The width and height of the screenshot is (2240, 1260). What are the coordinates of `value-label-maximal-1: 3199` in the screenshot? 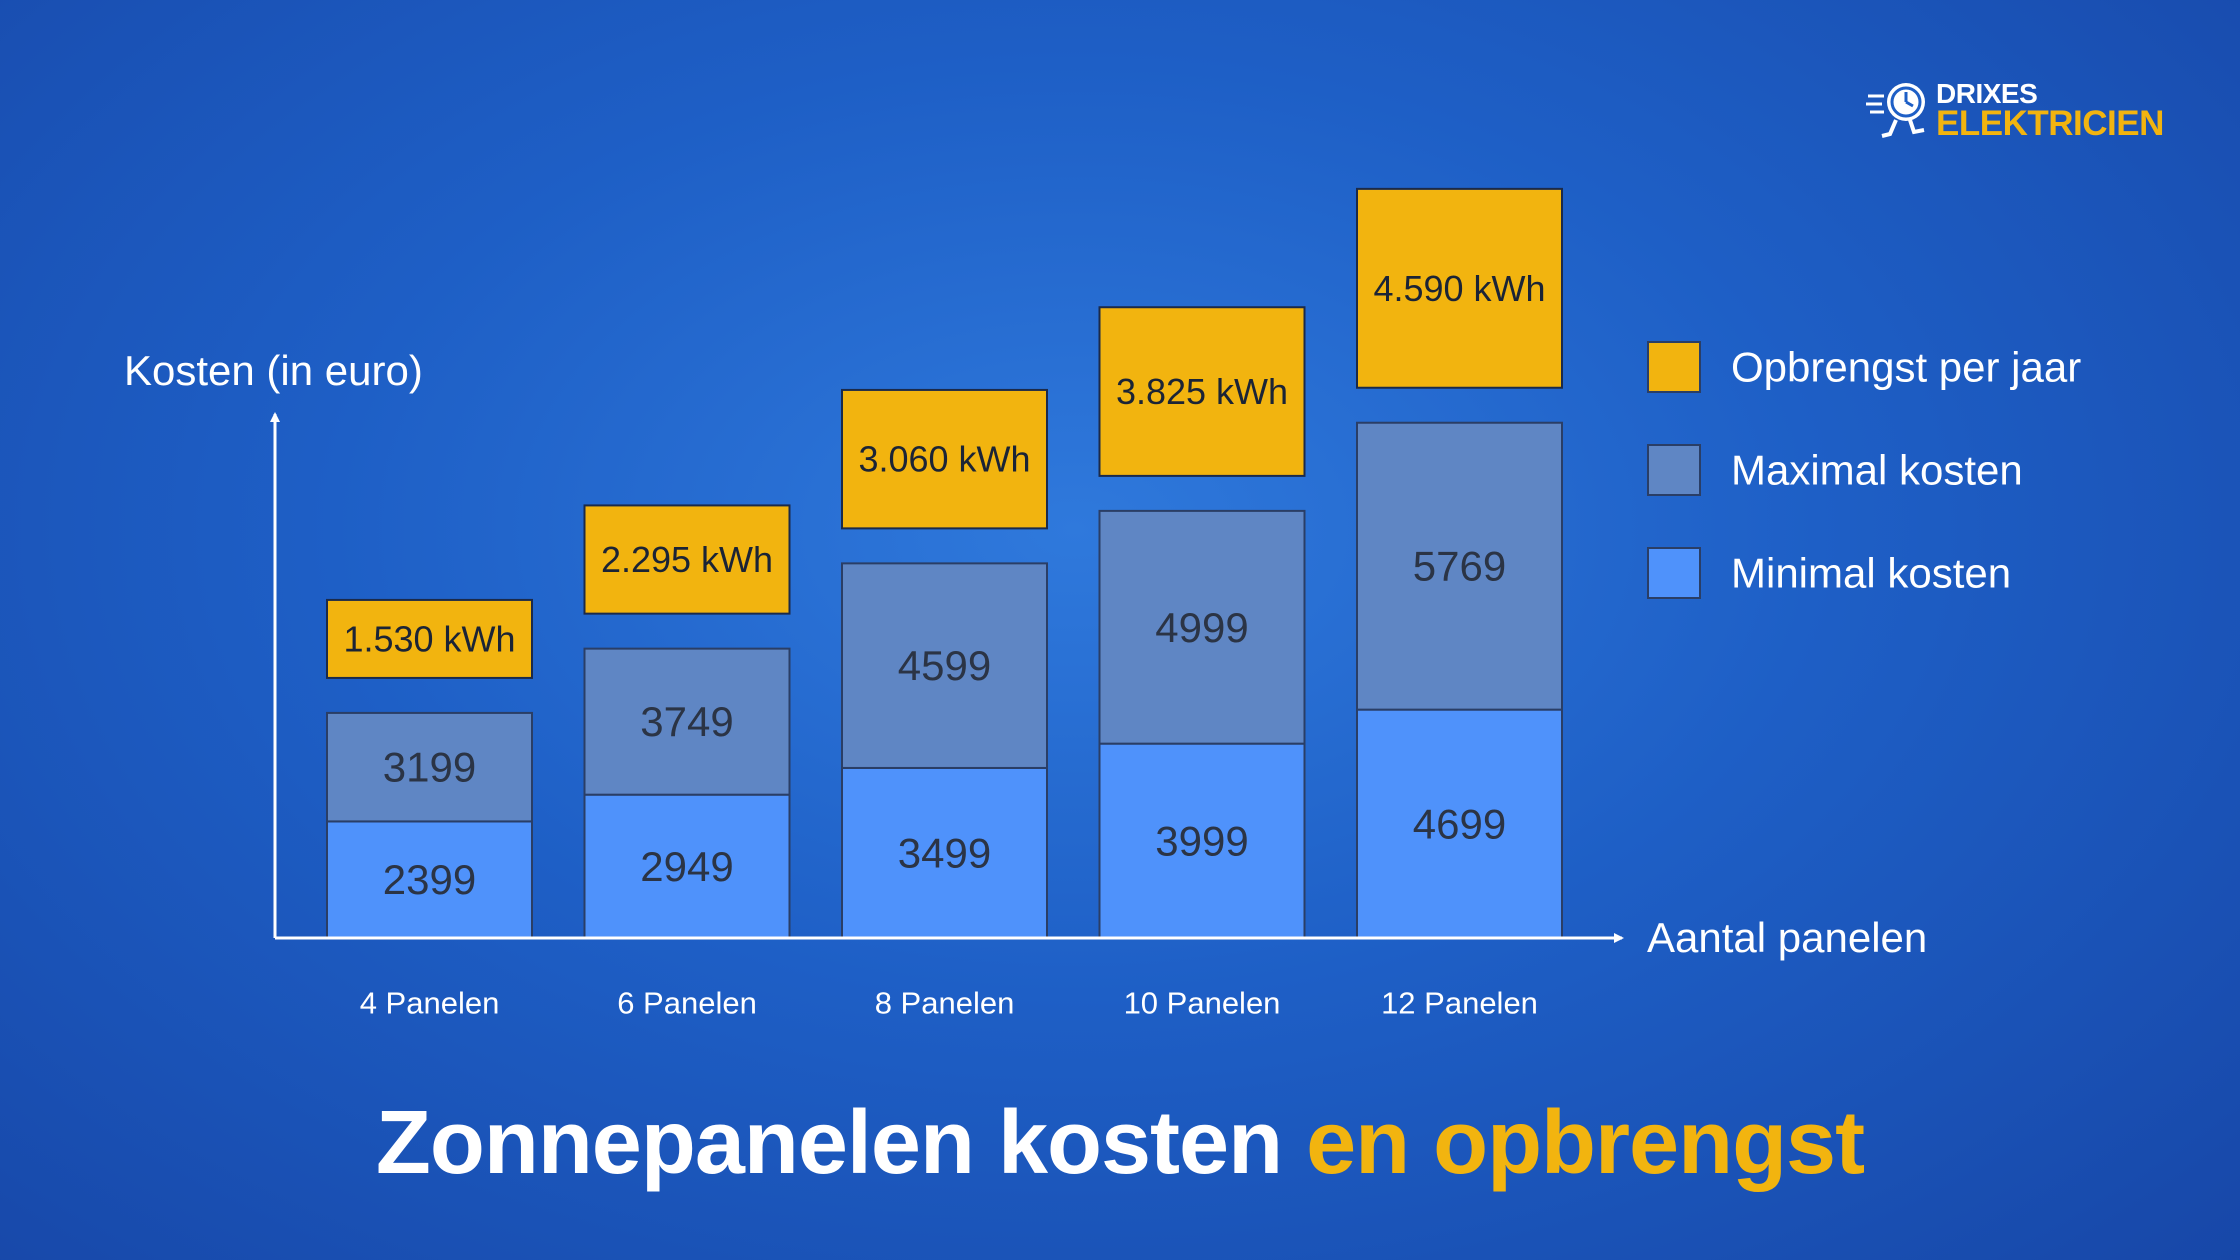 It's located at (429, 767).